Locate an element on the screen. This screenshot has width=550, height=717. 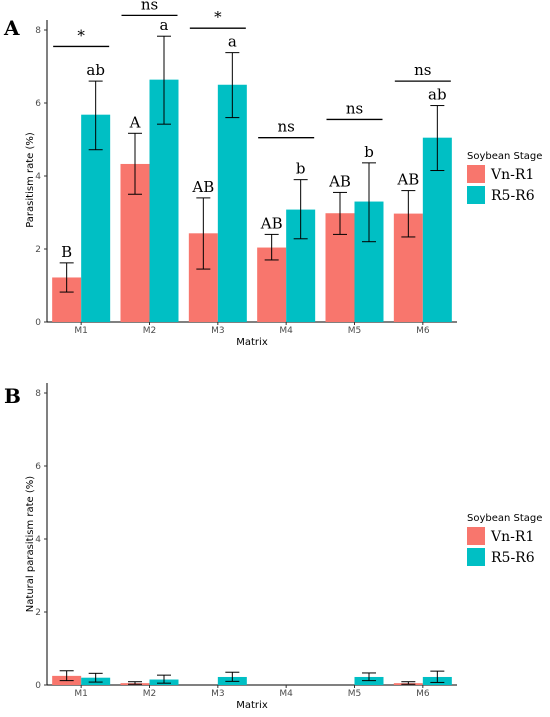
panel-a-y-tick-label: 8 is located at coordinates (38, 31).